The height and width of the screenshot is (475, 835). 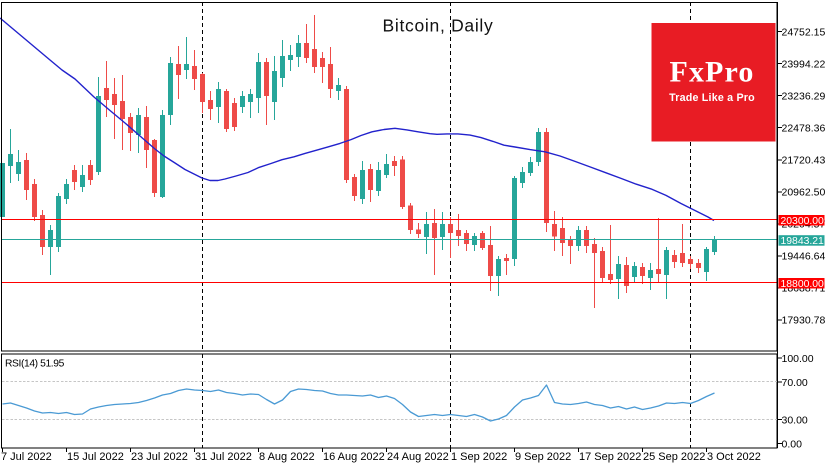 I want to click on svg-text: 20962.50, so click(x=804, y=193).